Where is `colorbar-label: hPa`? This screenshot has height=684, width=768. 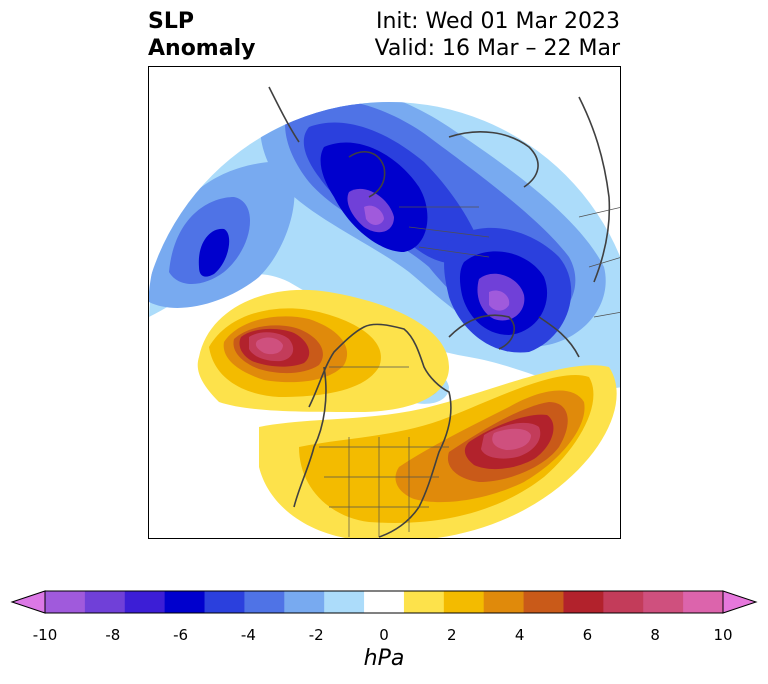 colorbar-label: hPa is located at coordinates (384, 658).